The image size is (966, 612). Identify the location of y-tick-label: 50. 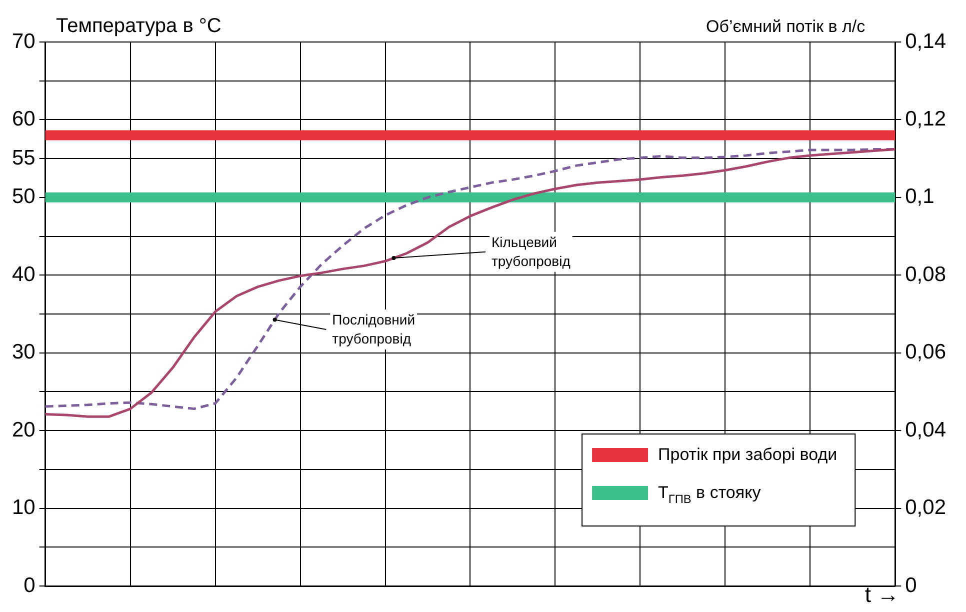
(24, 196).